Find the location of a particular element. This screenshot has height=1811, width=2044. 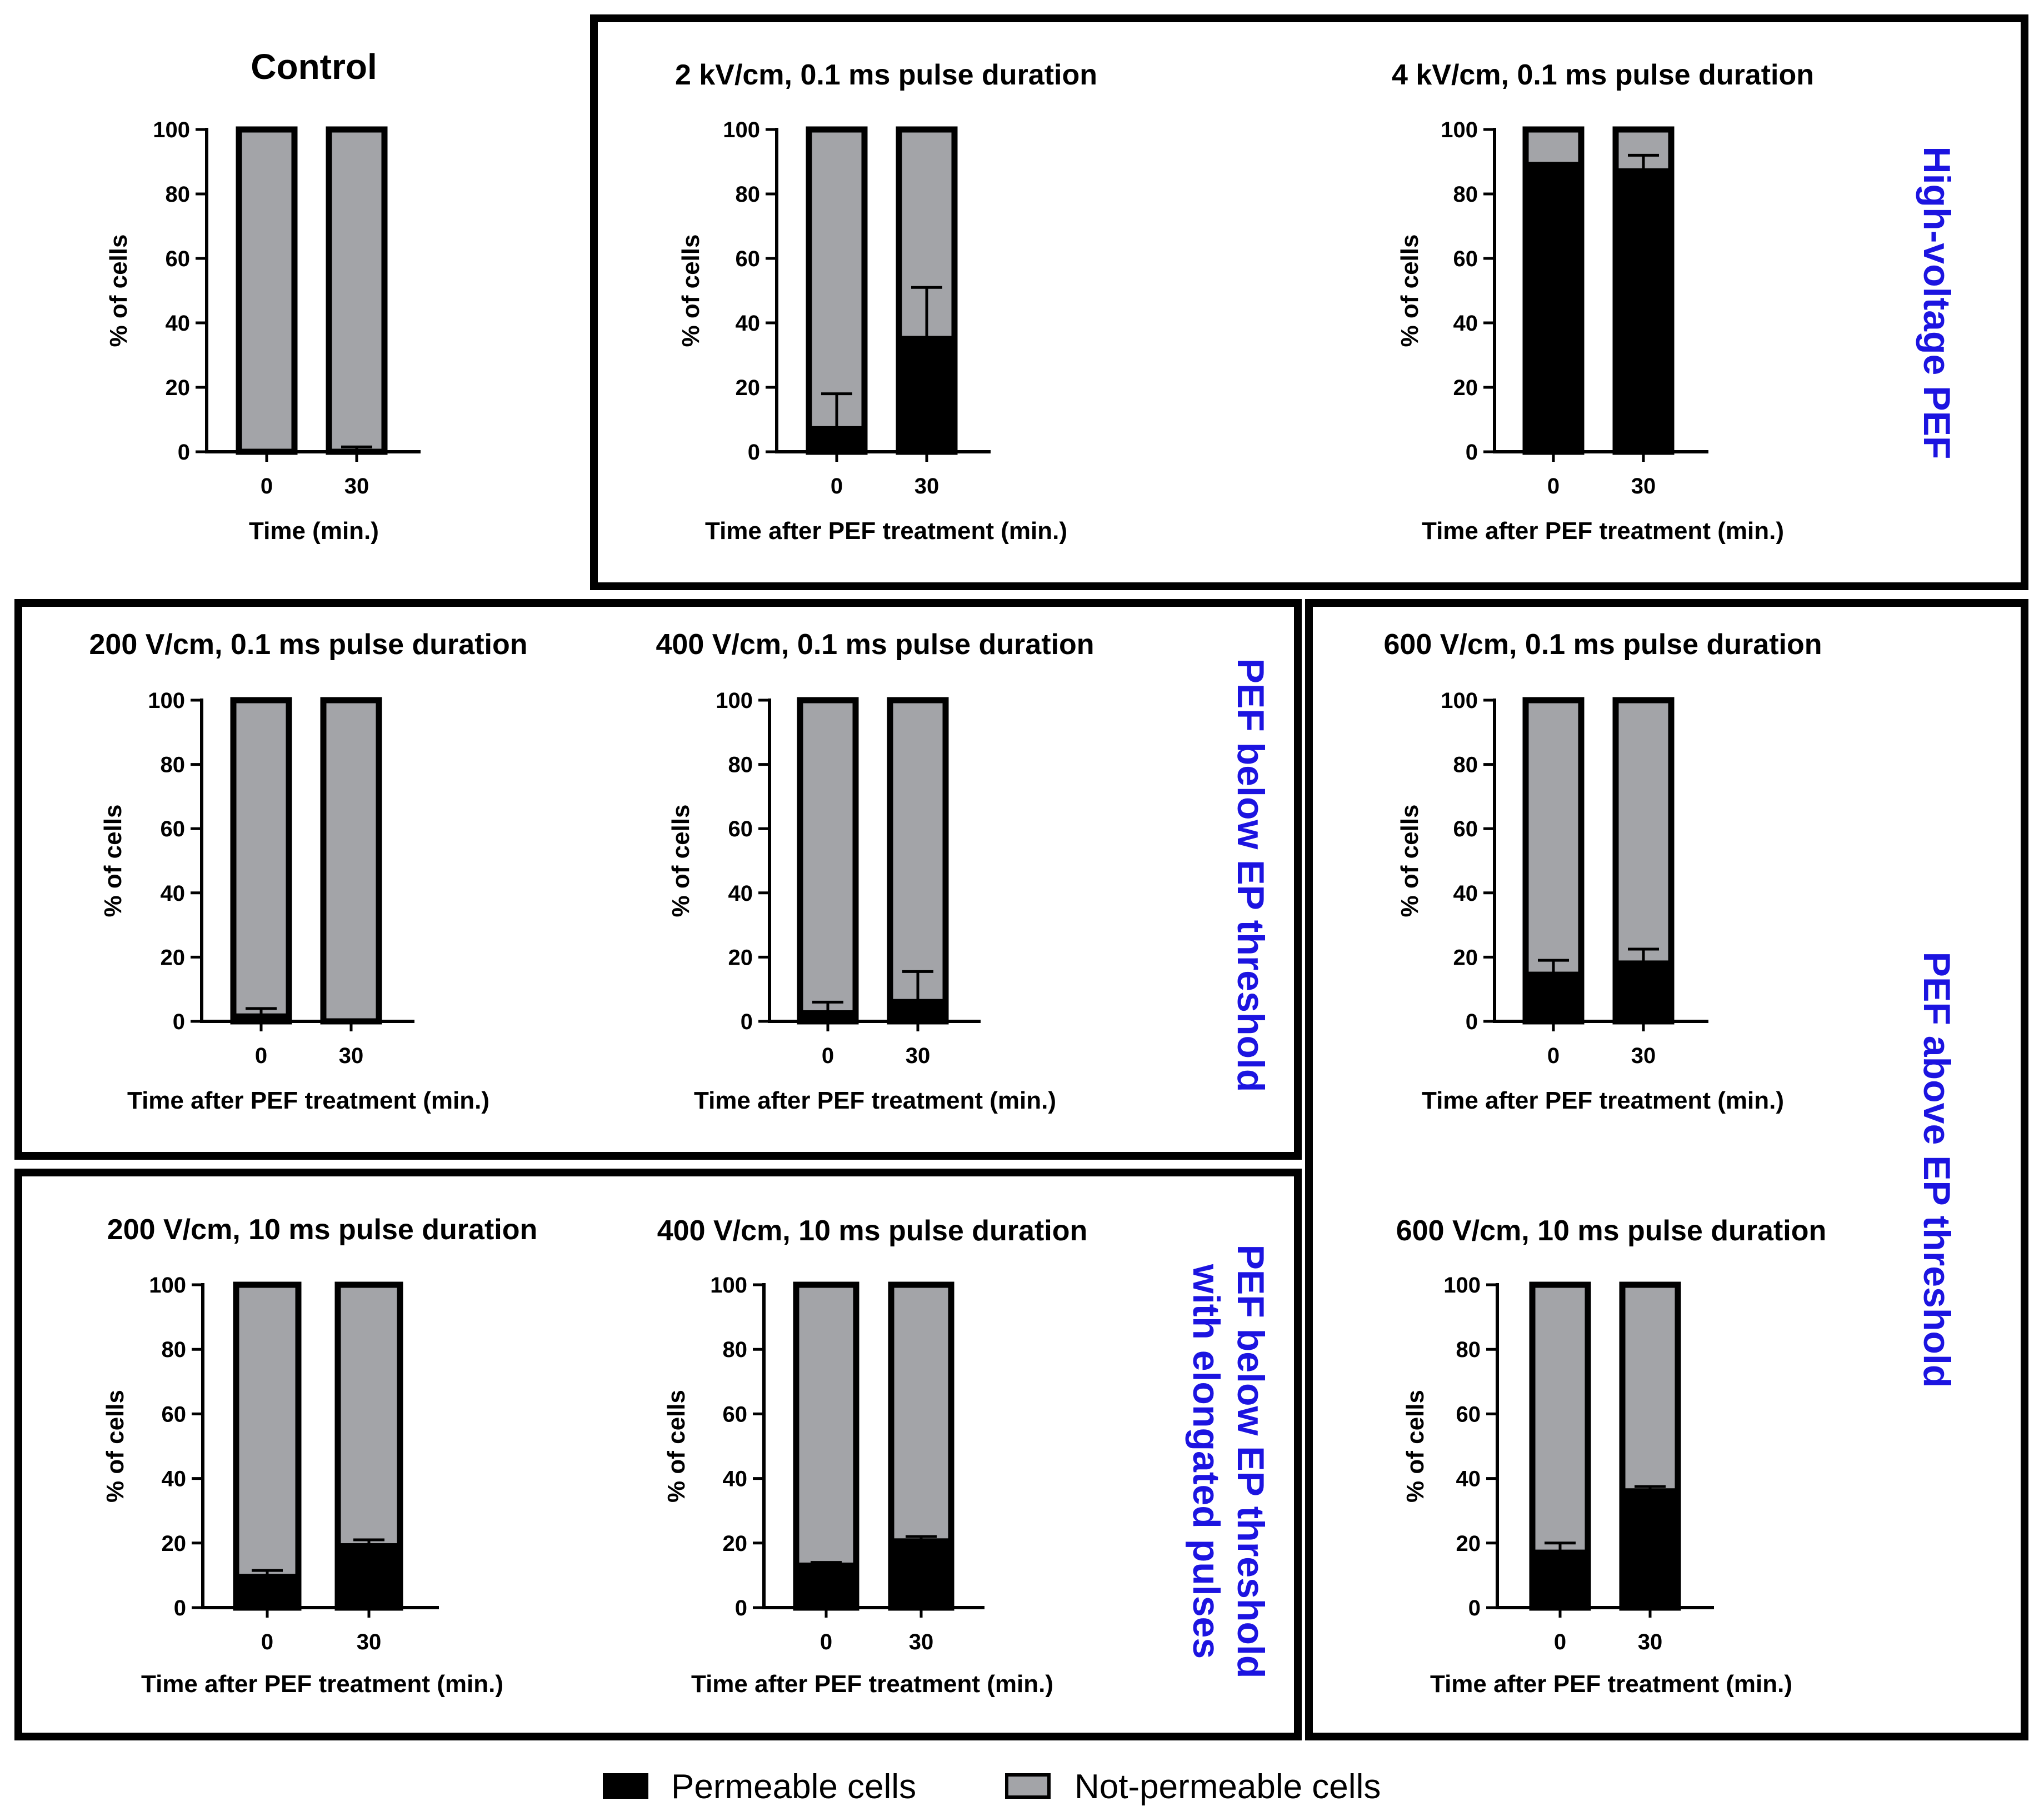

chart-title: 200 V/cm, 0.1 ms pulse duration is located at coordinates (308, 644).